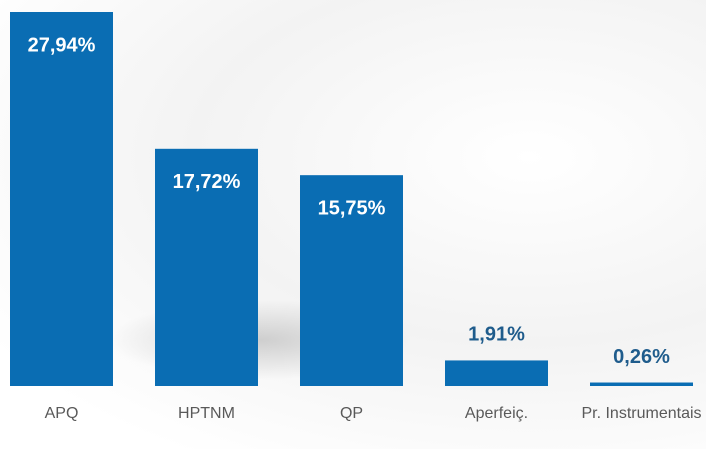 Image resolution: width=706 pixels, height=449 pixels. Describe the element at coordinates (206, 413) in the screenshot. I see `x-tick-label: HPTNM` at that location.